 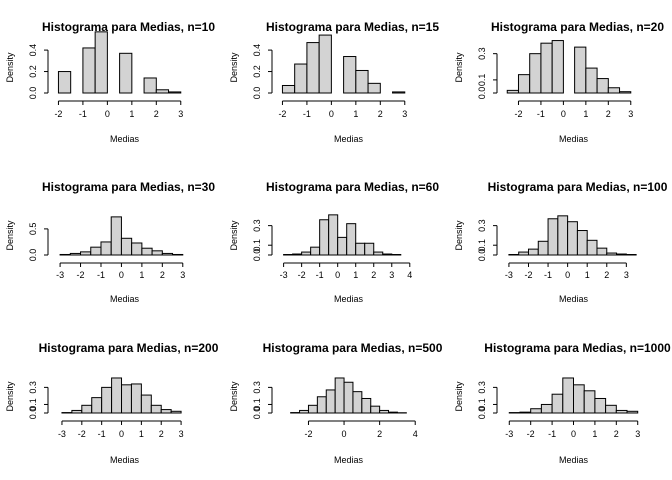 I want to click on chart-title: Histograma para Medias, n=20, so click(x=577, y=27).